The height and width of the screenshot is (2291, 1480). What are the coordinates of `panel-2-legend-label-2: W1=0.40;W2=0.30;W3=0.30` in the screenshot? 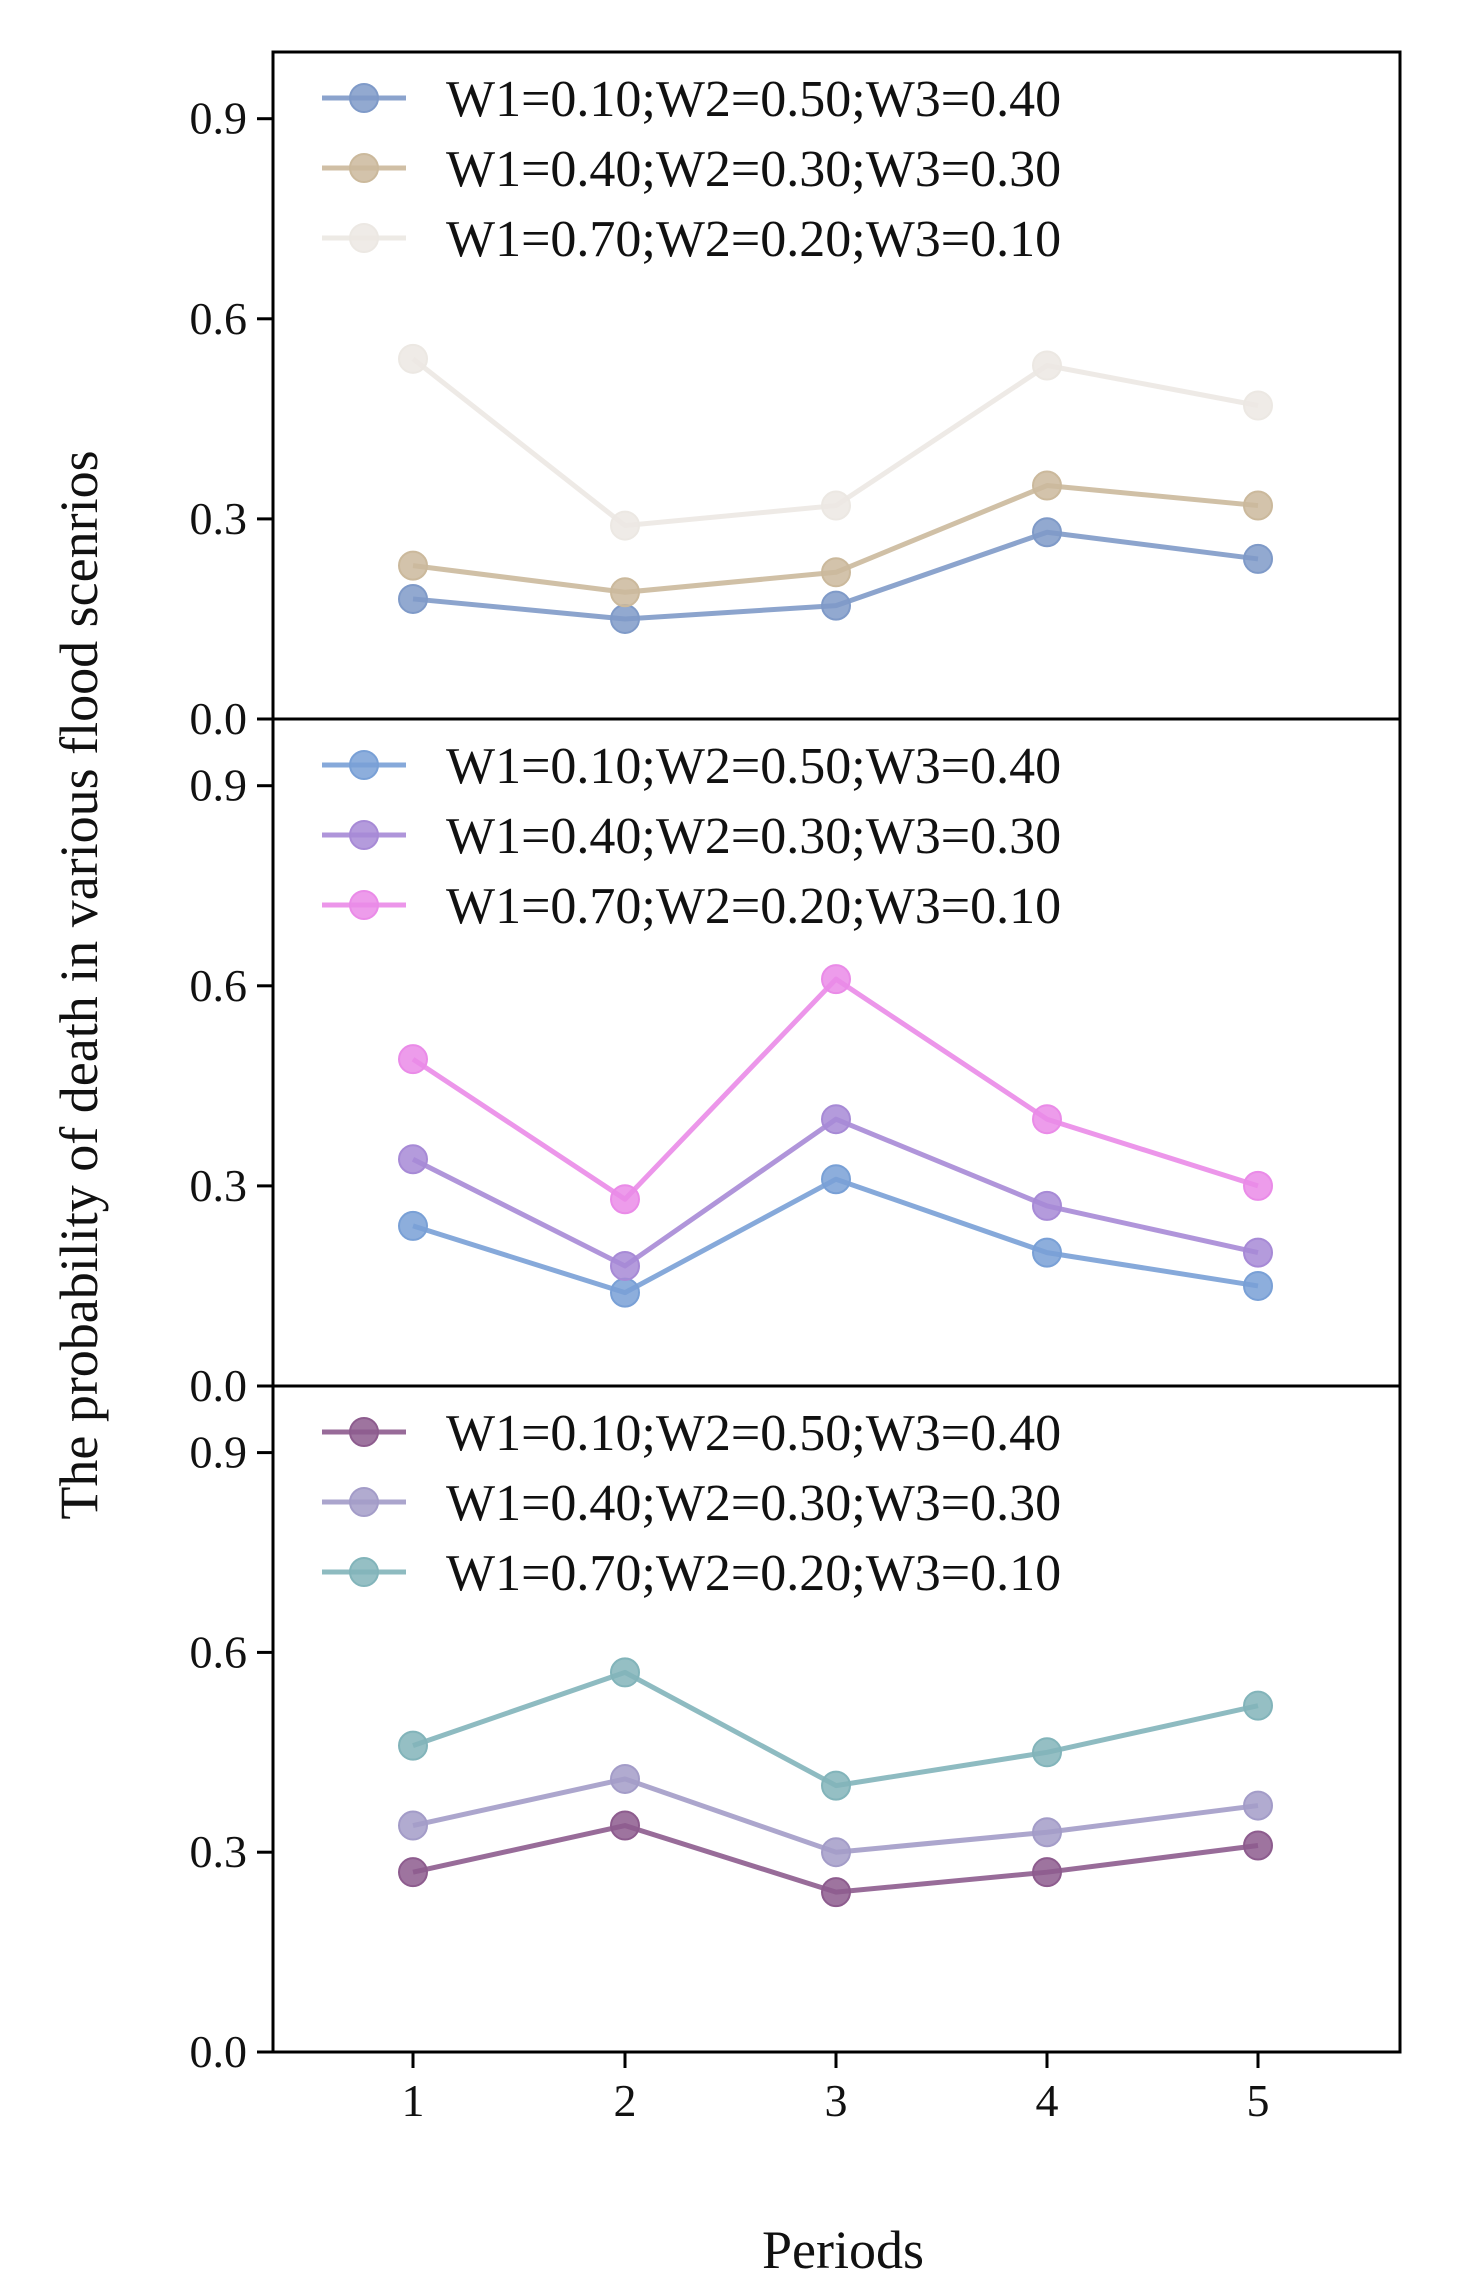 It's located at (753, 836).